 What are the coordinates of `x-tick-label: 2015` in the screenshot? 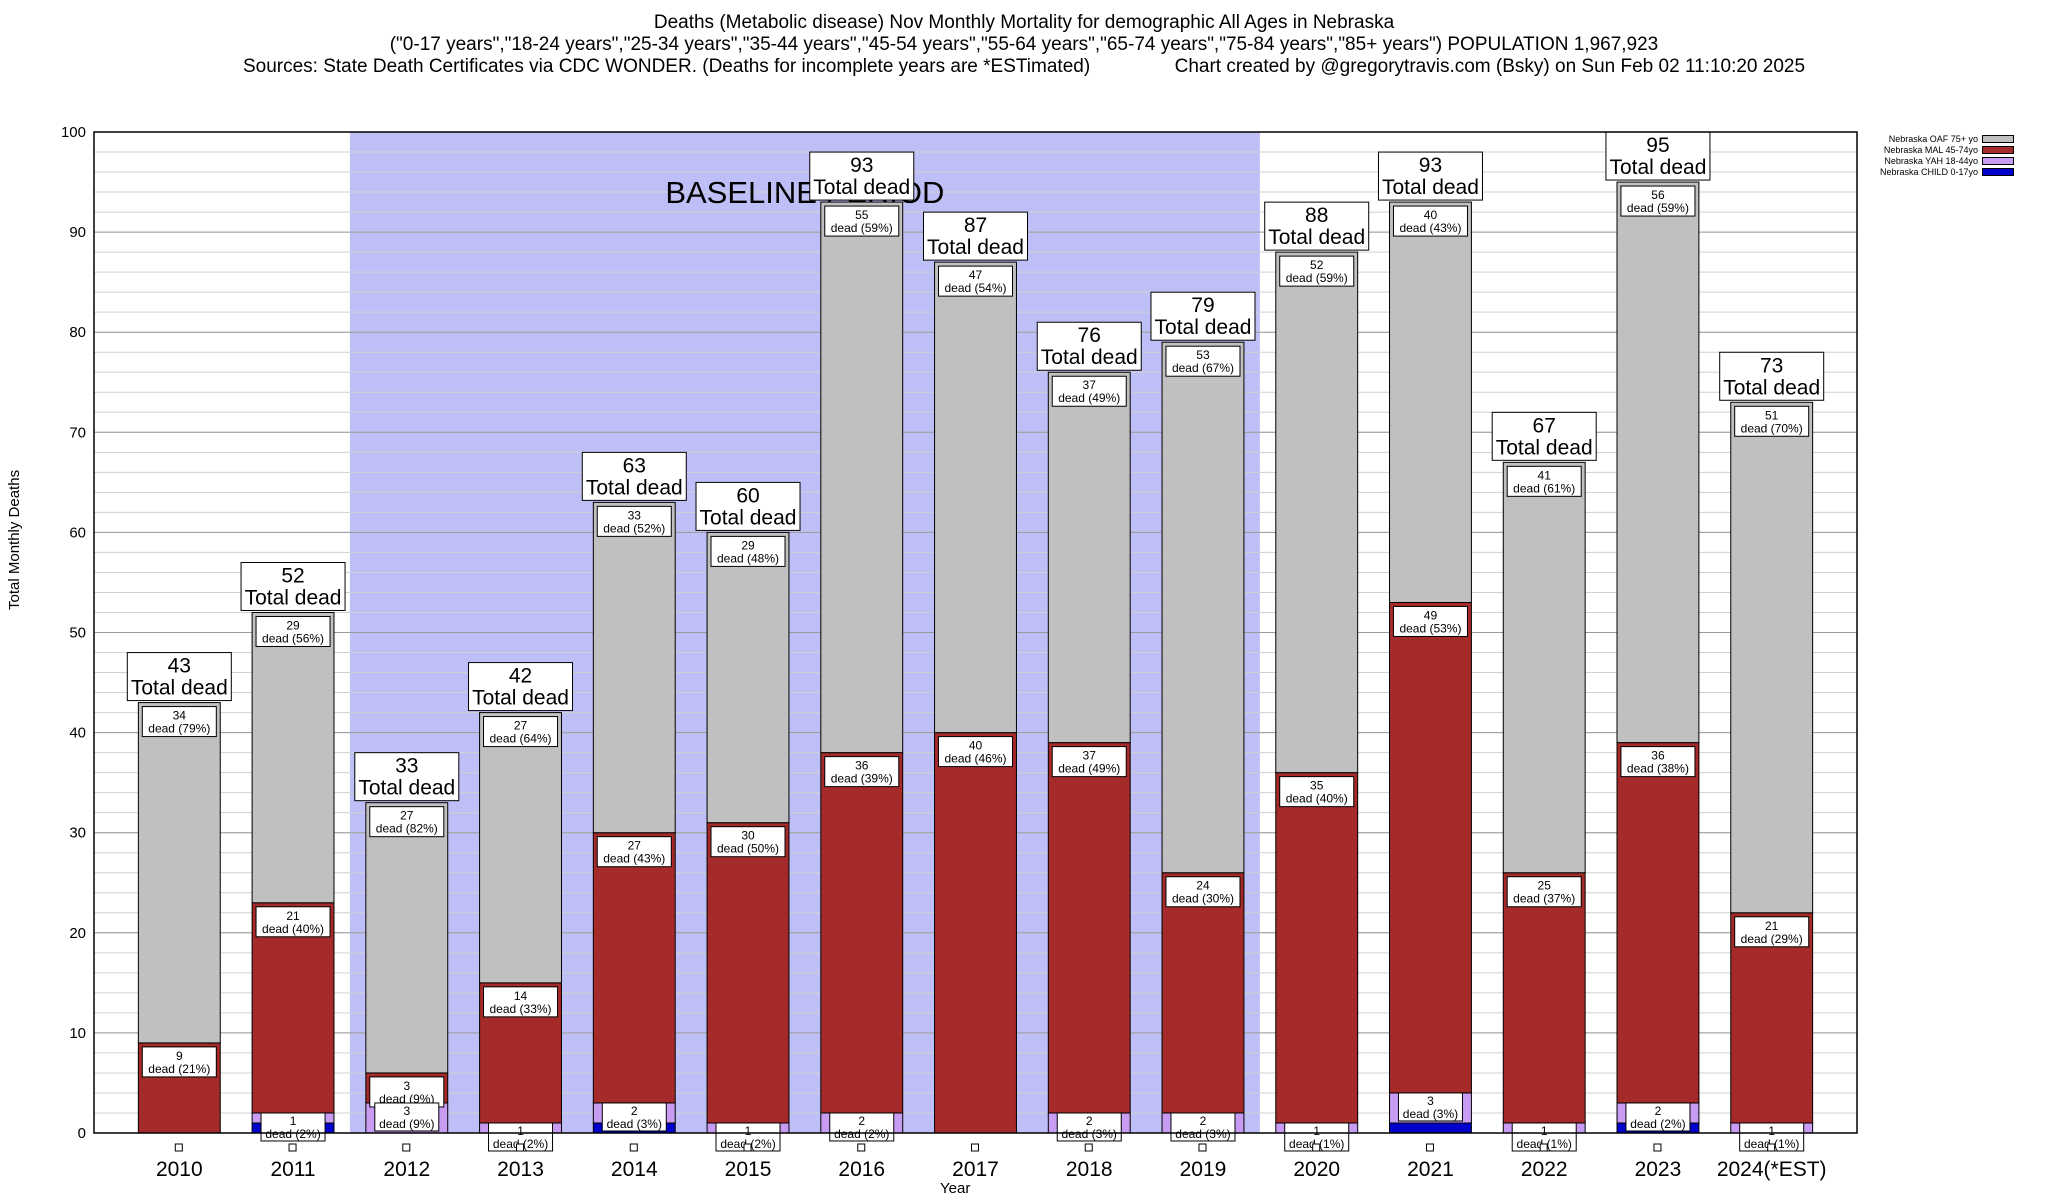 It's located at (748, 1169).